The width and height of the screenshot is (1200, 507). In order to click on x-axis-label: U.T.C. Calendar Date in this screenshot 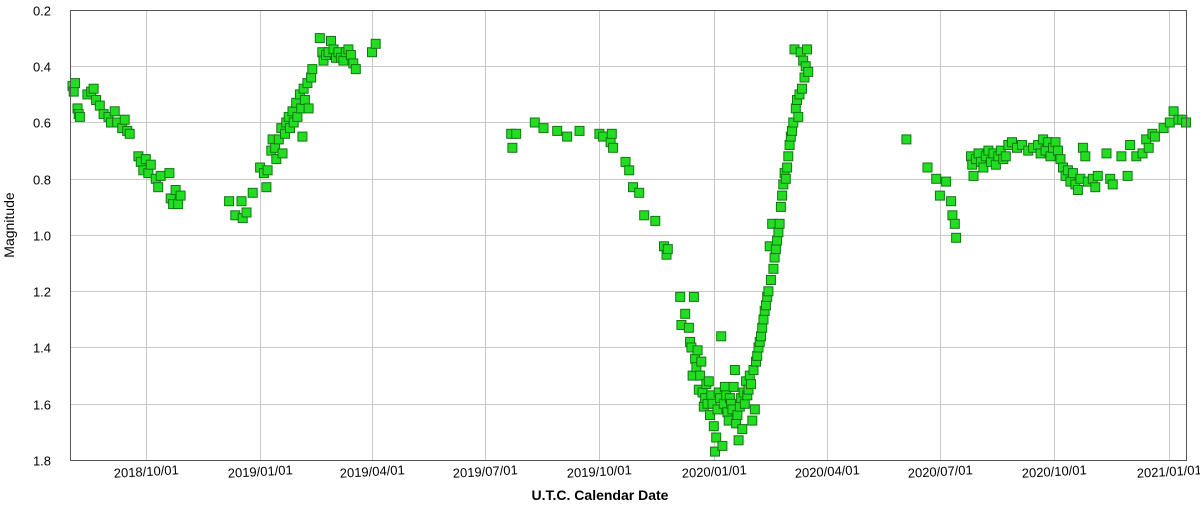, I will do `click(600, 495)`.